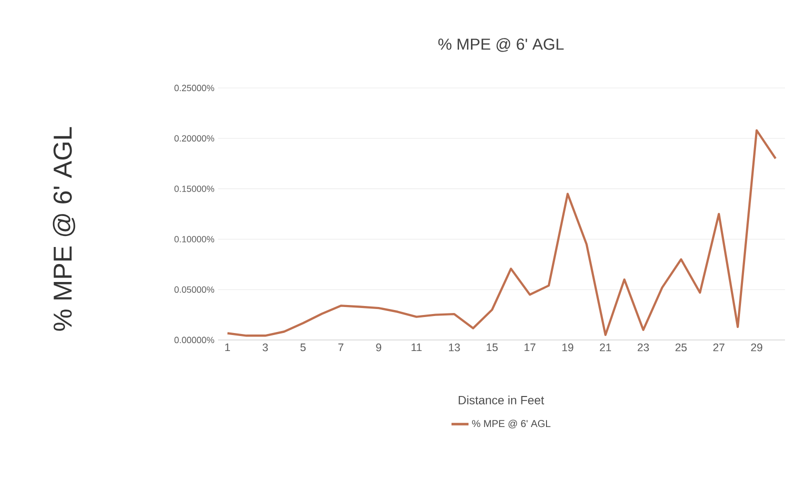  What do you see at coordinates (492, 348) in the screenshot?
I see `x-tick-label: 15` at bounding box center [492, 348].